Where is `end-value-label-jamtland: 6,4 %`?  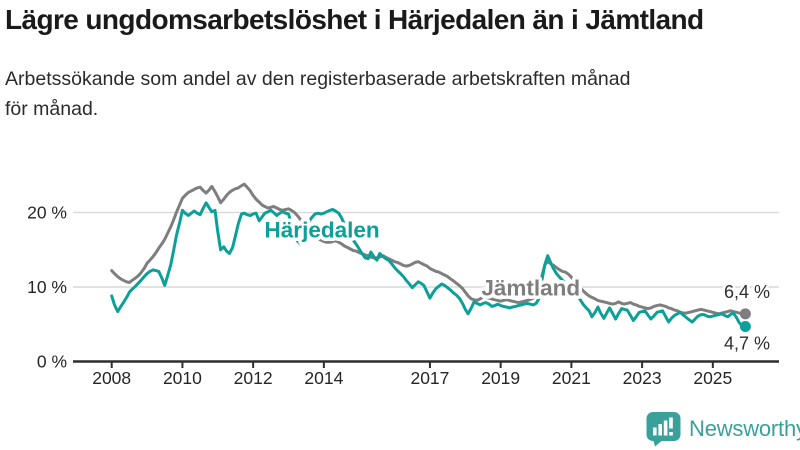 end-value-label-jamtland: 6,4 % is located at coordinates (747, 292).